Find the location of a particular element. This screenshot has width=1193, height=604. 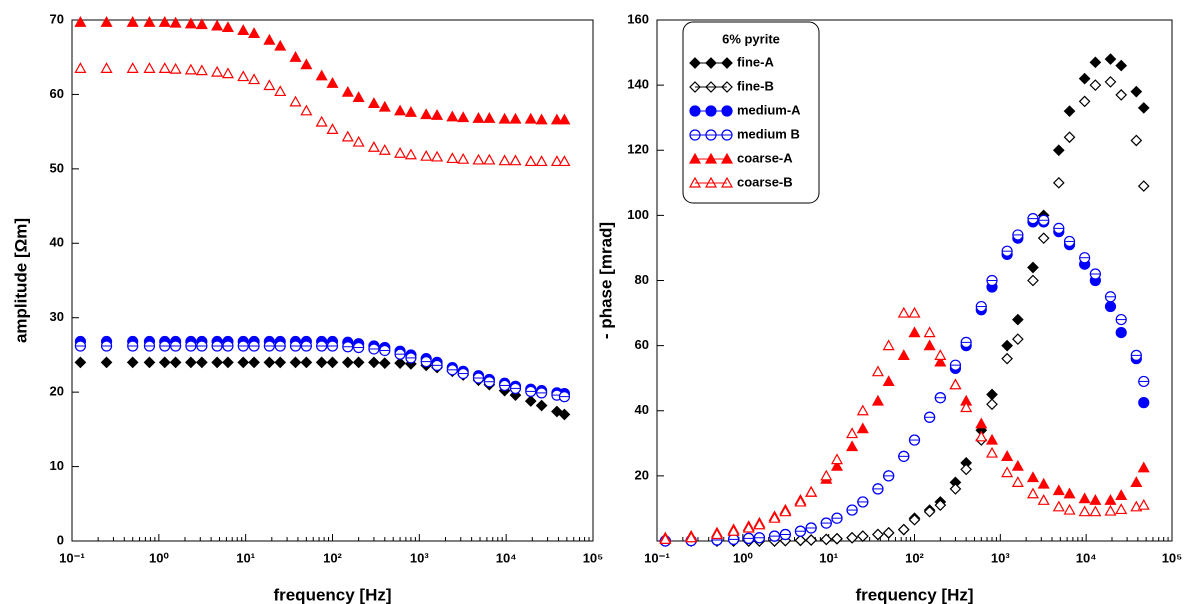

x-tick-label: 10⁴ is located at coordinates (1086, 557).